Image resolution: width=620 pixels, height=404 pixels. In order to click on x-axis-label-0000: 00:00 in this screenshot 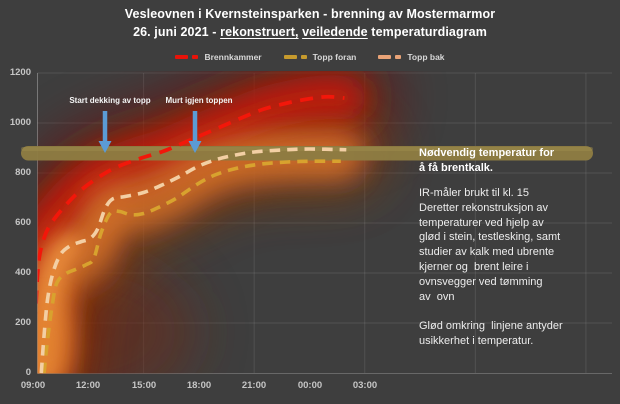, I will do `click(310, 385)`.